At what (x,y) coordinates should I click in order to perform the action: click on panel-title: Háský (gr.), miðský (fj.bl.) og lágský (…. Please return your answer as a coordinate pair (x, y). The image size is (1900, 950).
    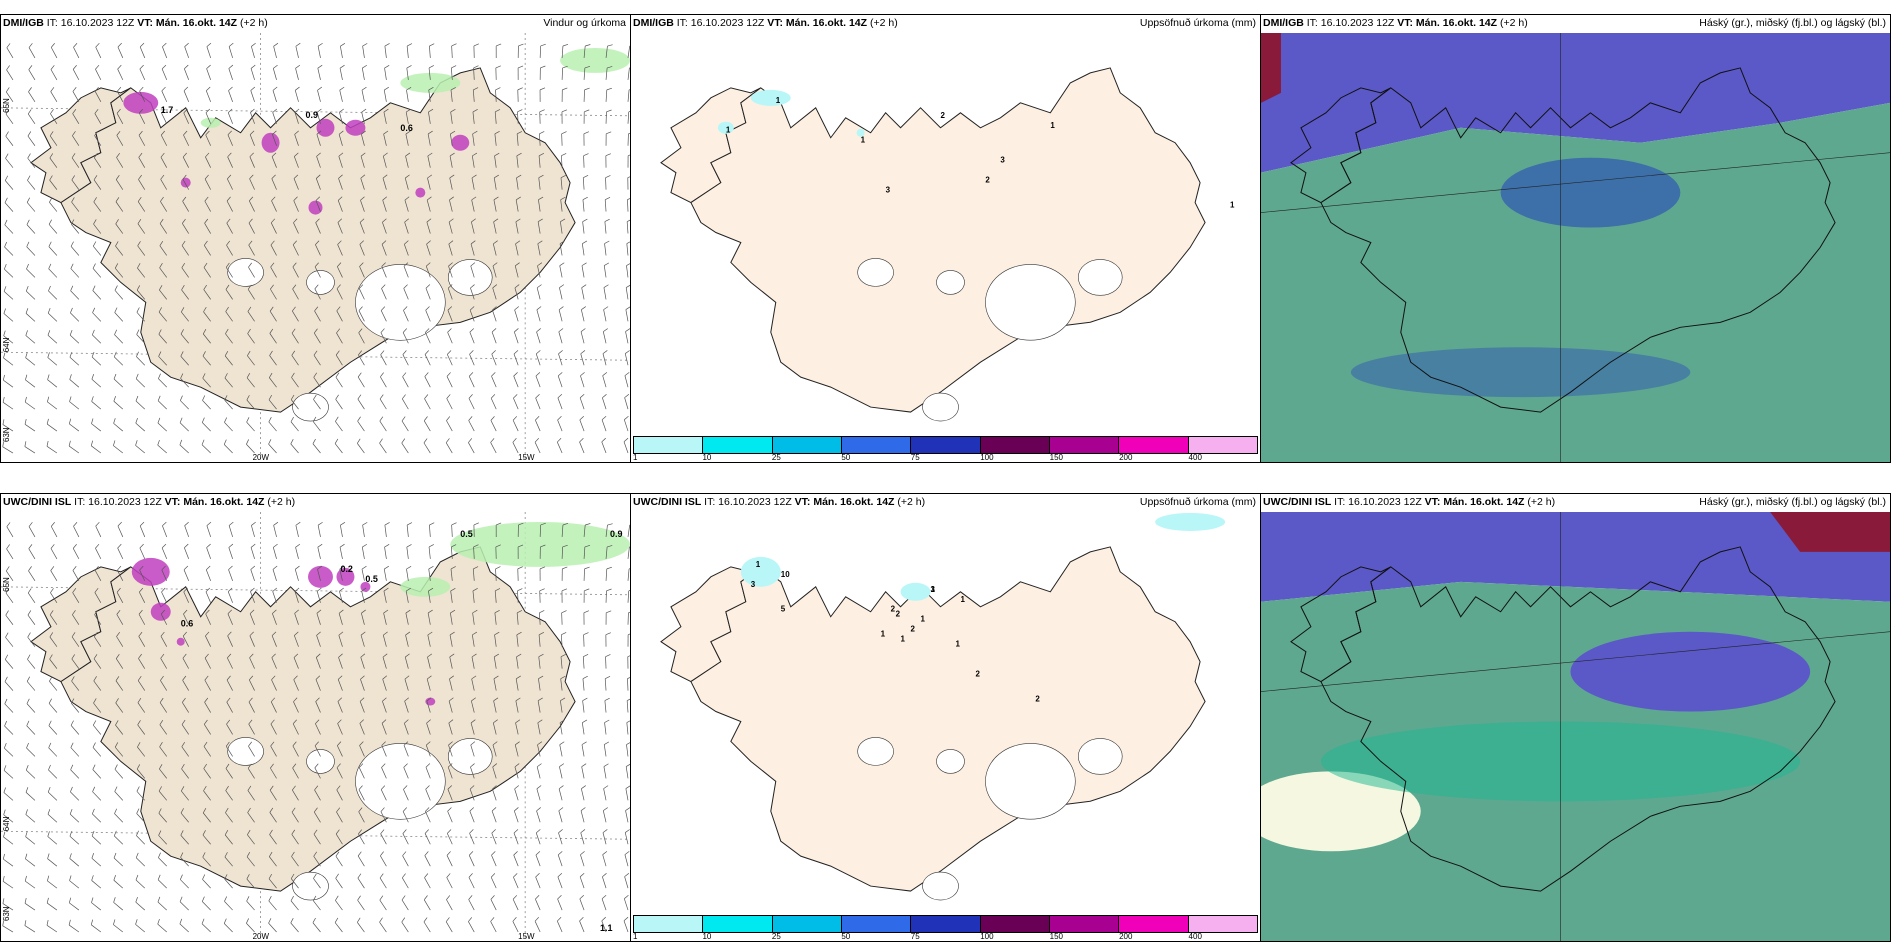
    Looking at the image, I should click on (1792, 502).